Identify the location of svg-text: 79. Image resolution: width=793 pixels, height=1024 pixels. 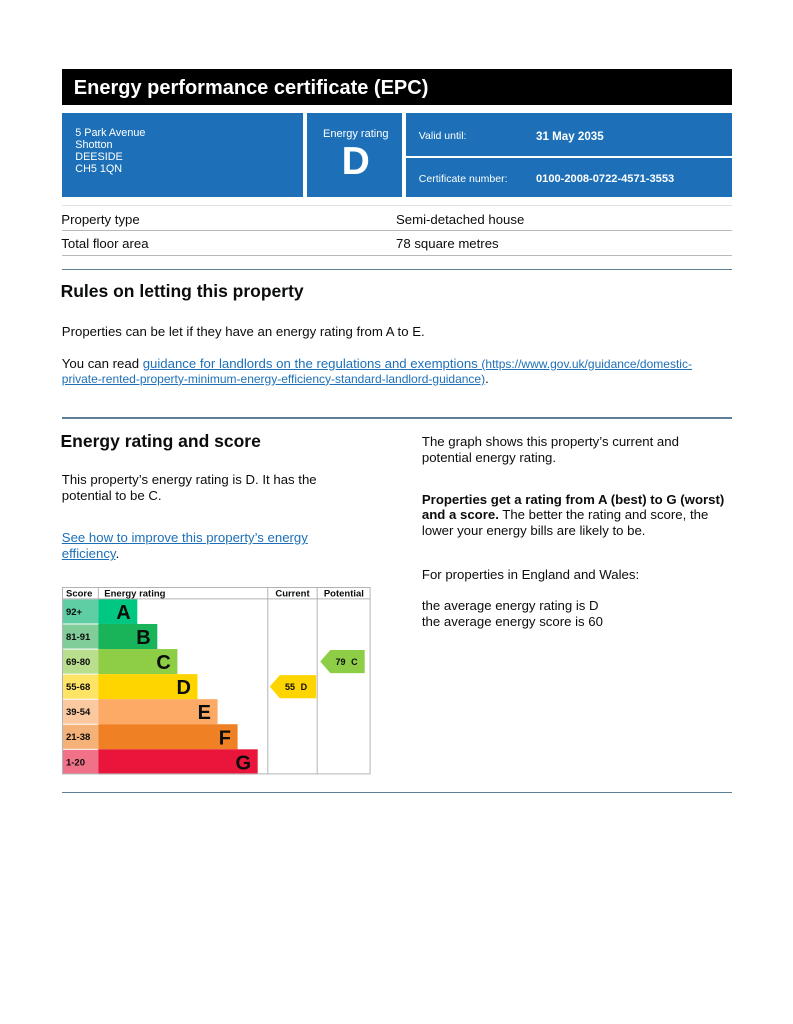
(340, 662).